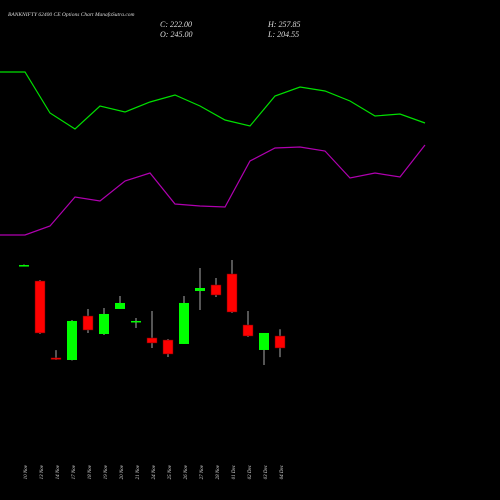 The width and height of the screenshot is (500, 500). Describe the element at coordinates (170, 471) in the screenshot. I see `x-tick-label: 25 Nov` at that location.